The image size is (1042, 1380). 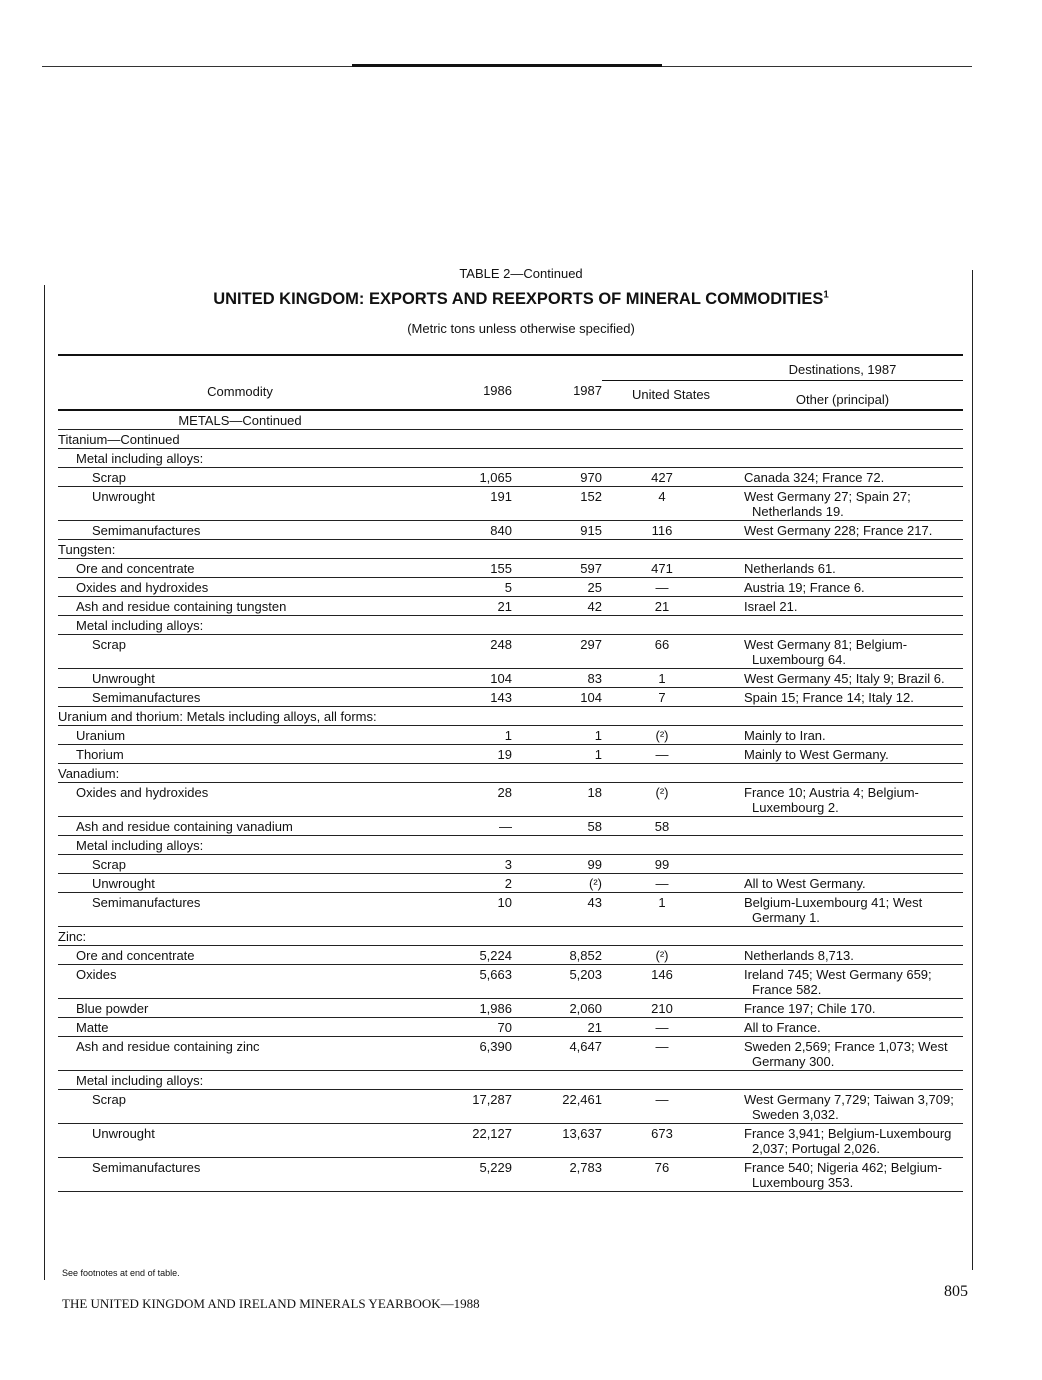 I want to click on value-1986-cell: 1, so click(x=467, y=735).